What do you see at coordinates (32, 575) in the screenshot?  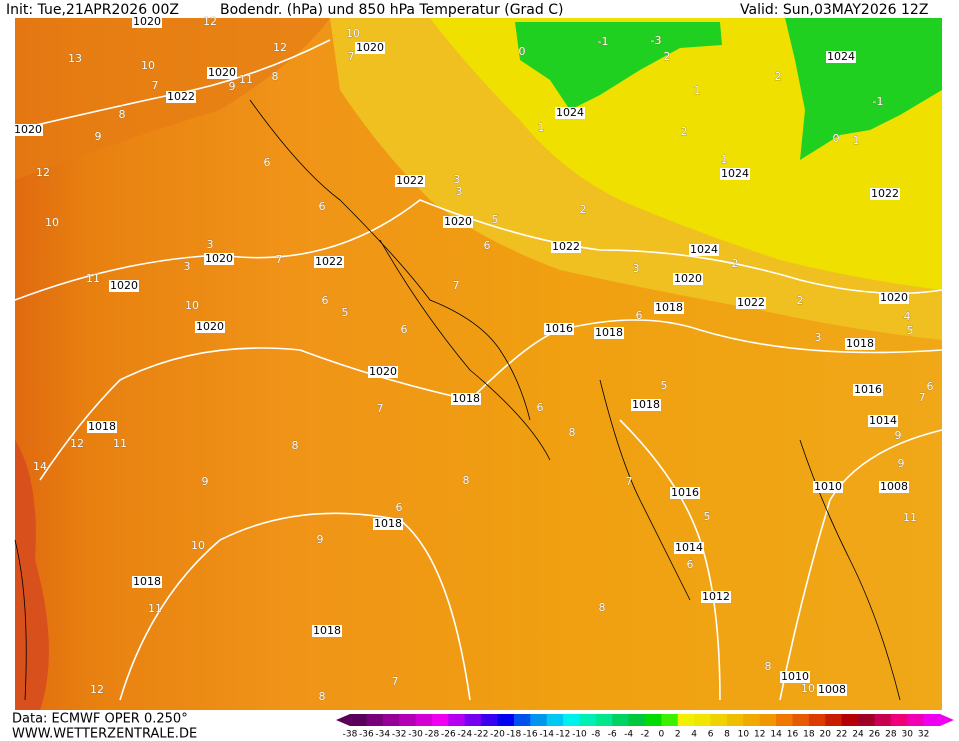 I see `warm-area` at bounding box center [32, 575].